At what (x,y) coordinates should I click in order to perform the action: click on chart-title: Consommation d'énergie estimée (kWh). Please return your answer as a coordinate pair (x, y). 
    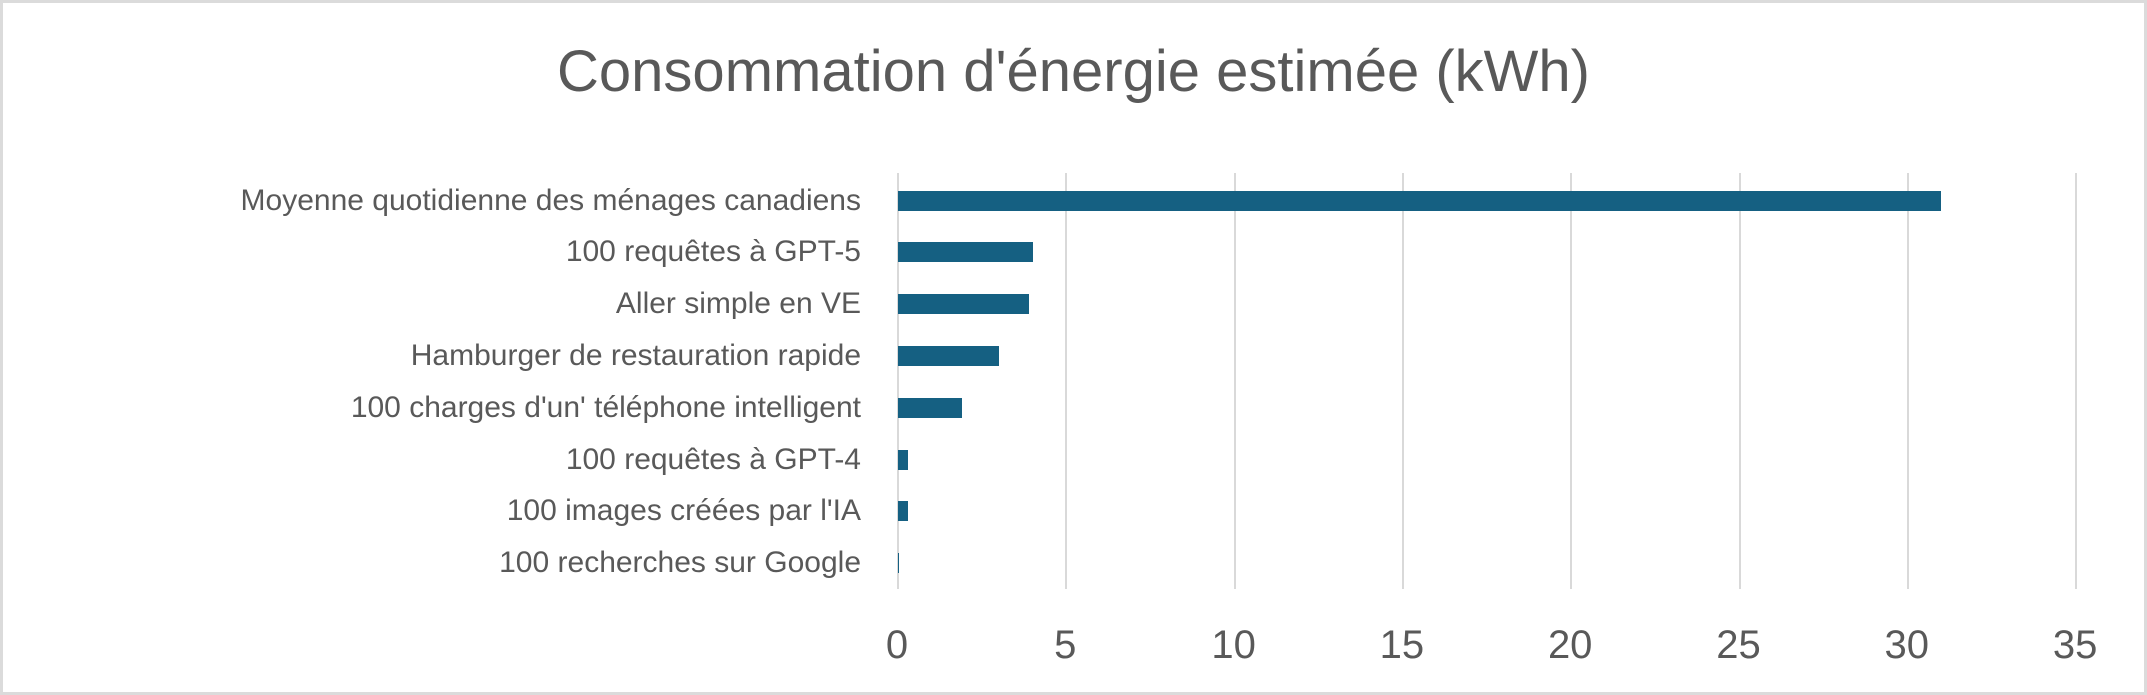
    Looking at the image, I should click on (1073, 71).